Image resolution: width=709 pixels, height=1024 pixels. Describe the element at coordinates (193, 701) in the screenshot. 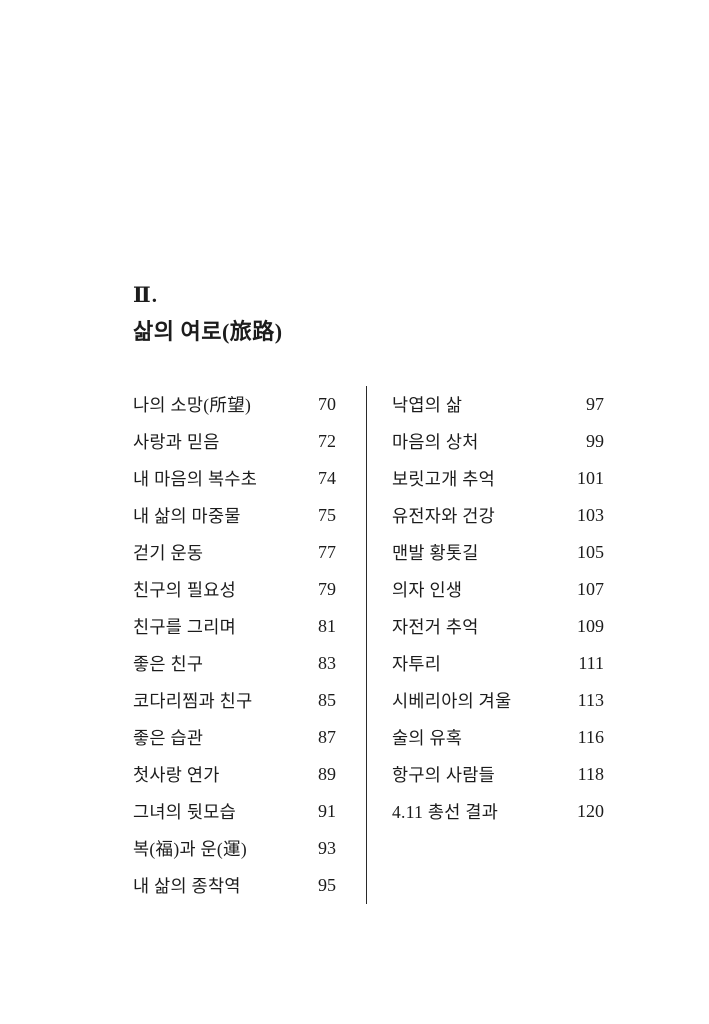

I see `toc-entry-title: 코다리찜과 친구` at that location.